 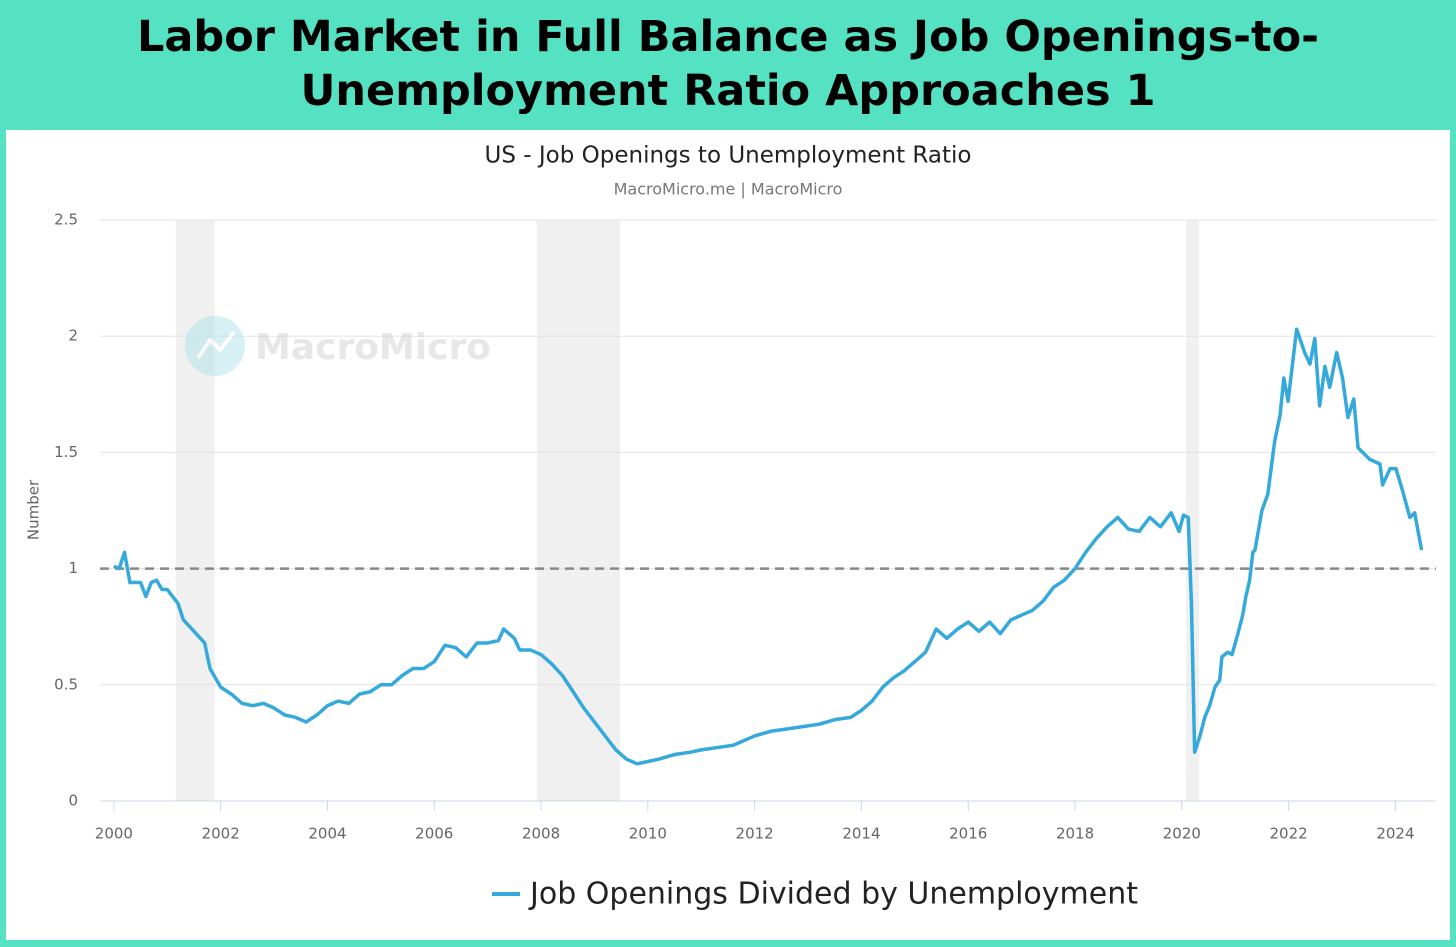 I want to click on x-tick-label: 2008, so click(x=541, y=834).